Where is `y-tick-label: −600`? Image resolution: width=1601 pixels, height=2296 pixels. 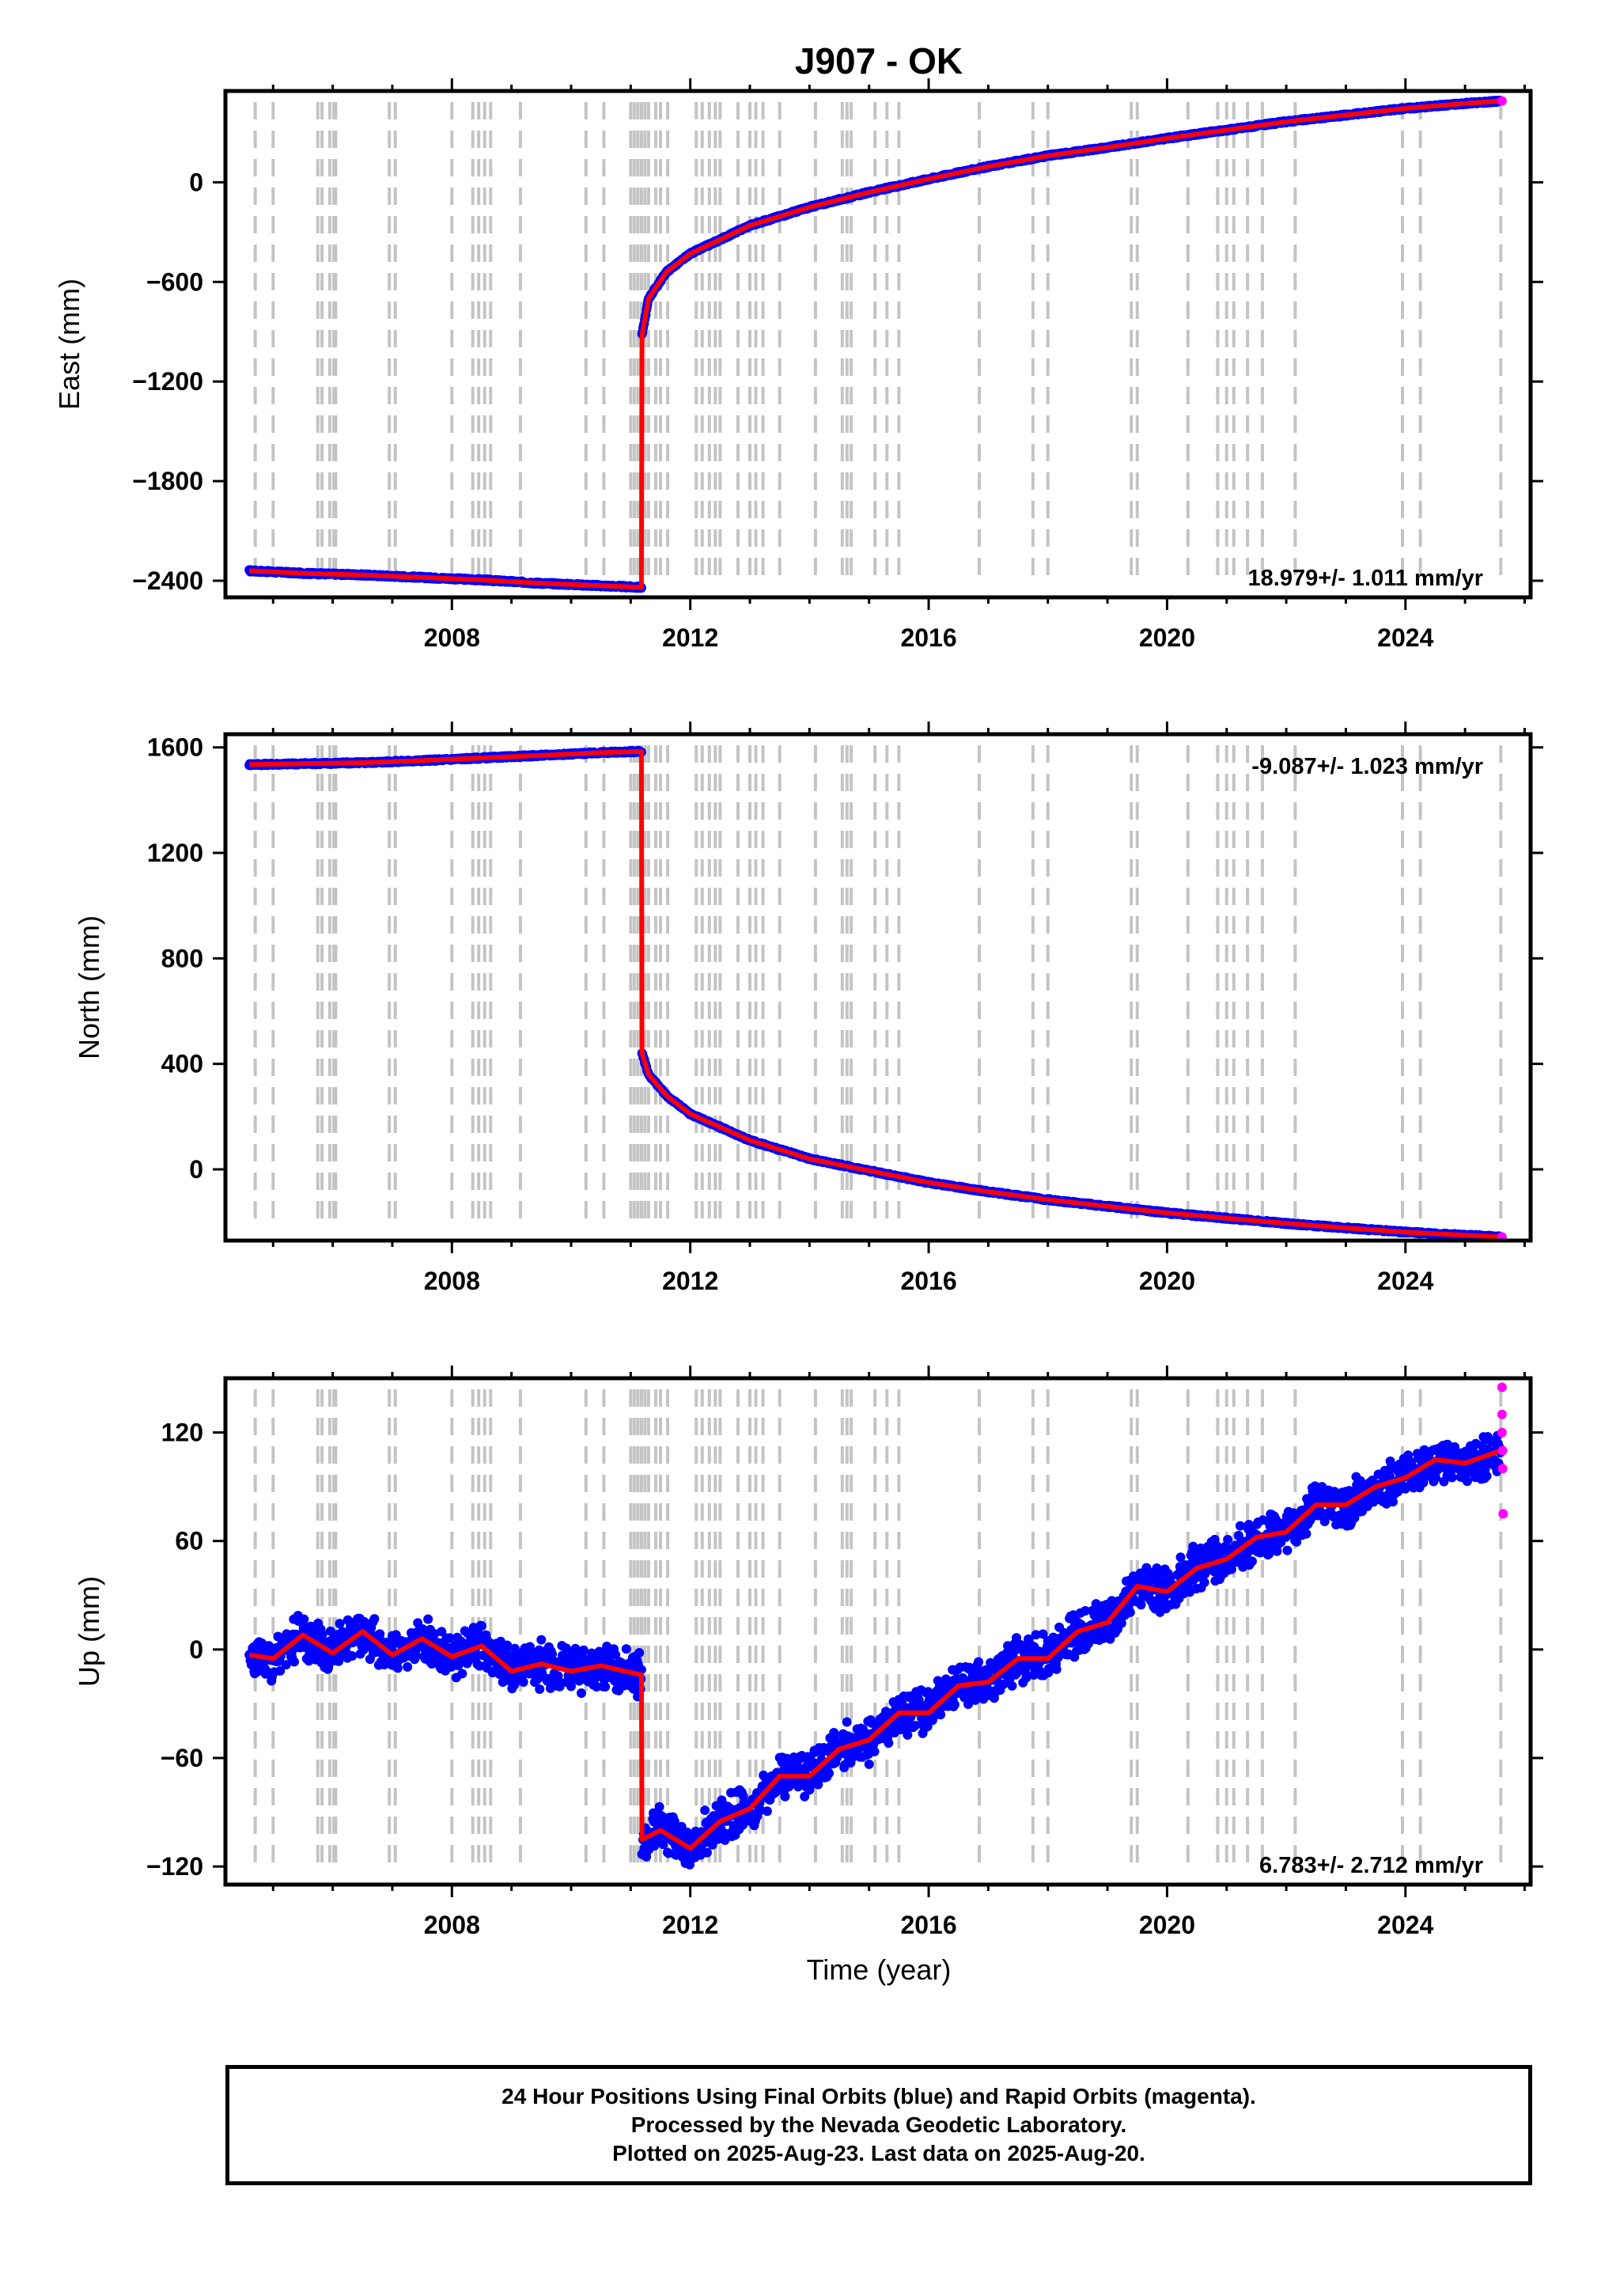 y-tick-label: −600 is located at coordinates (175, 282).